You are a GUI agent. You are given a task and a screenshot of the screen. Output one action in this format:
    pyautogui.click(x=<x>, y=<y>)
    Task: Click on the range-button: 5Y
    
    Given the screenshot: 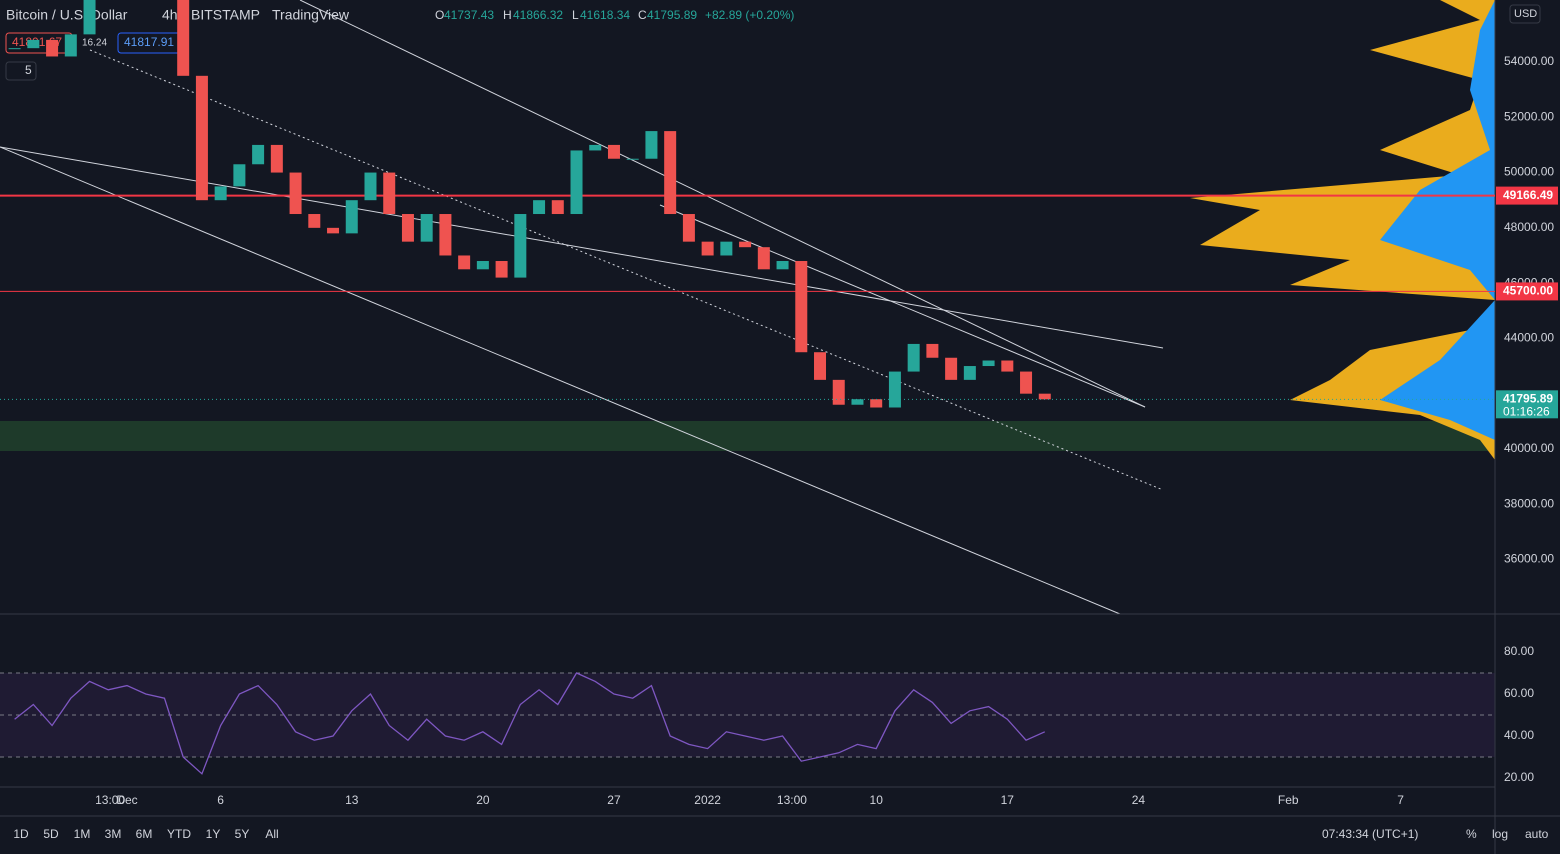 What is the action you would take?
    pyautogui.click(x=242, y=834)
    